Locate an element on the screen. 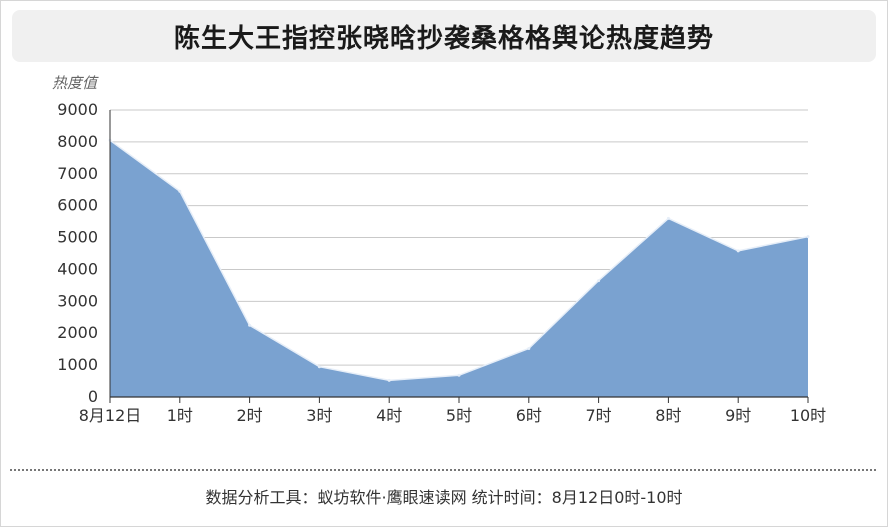  x-tick-label: 9时 is located at coordinates (738, 415).